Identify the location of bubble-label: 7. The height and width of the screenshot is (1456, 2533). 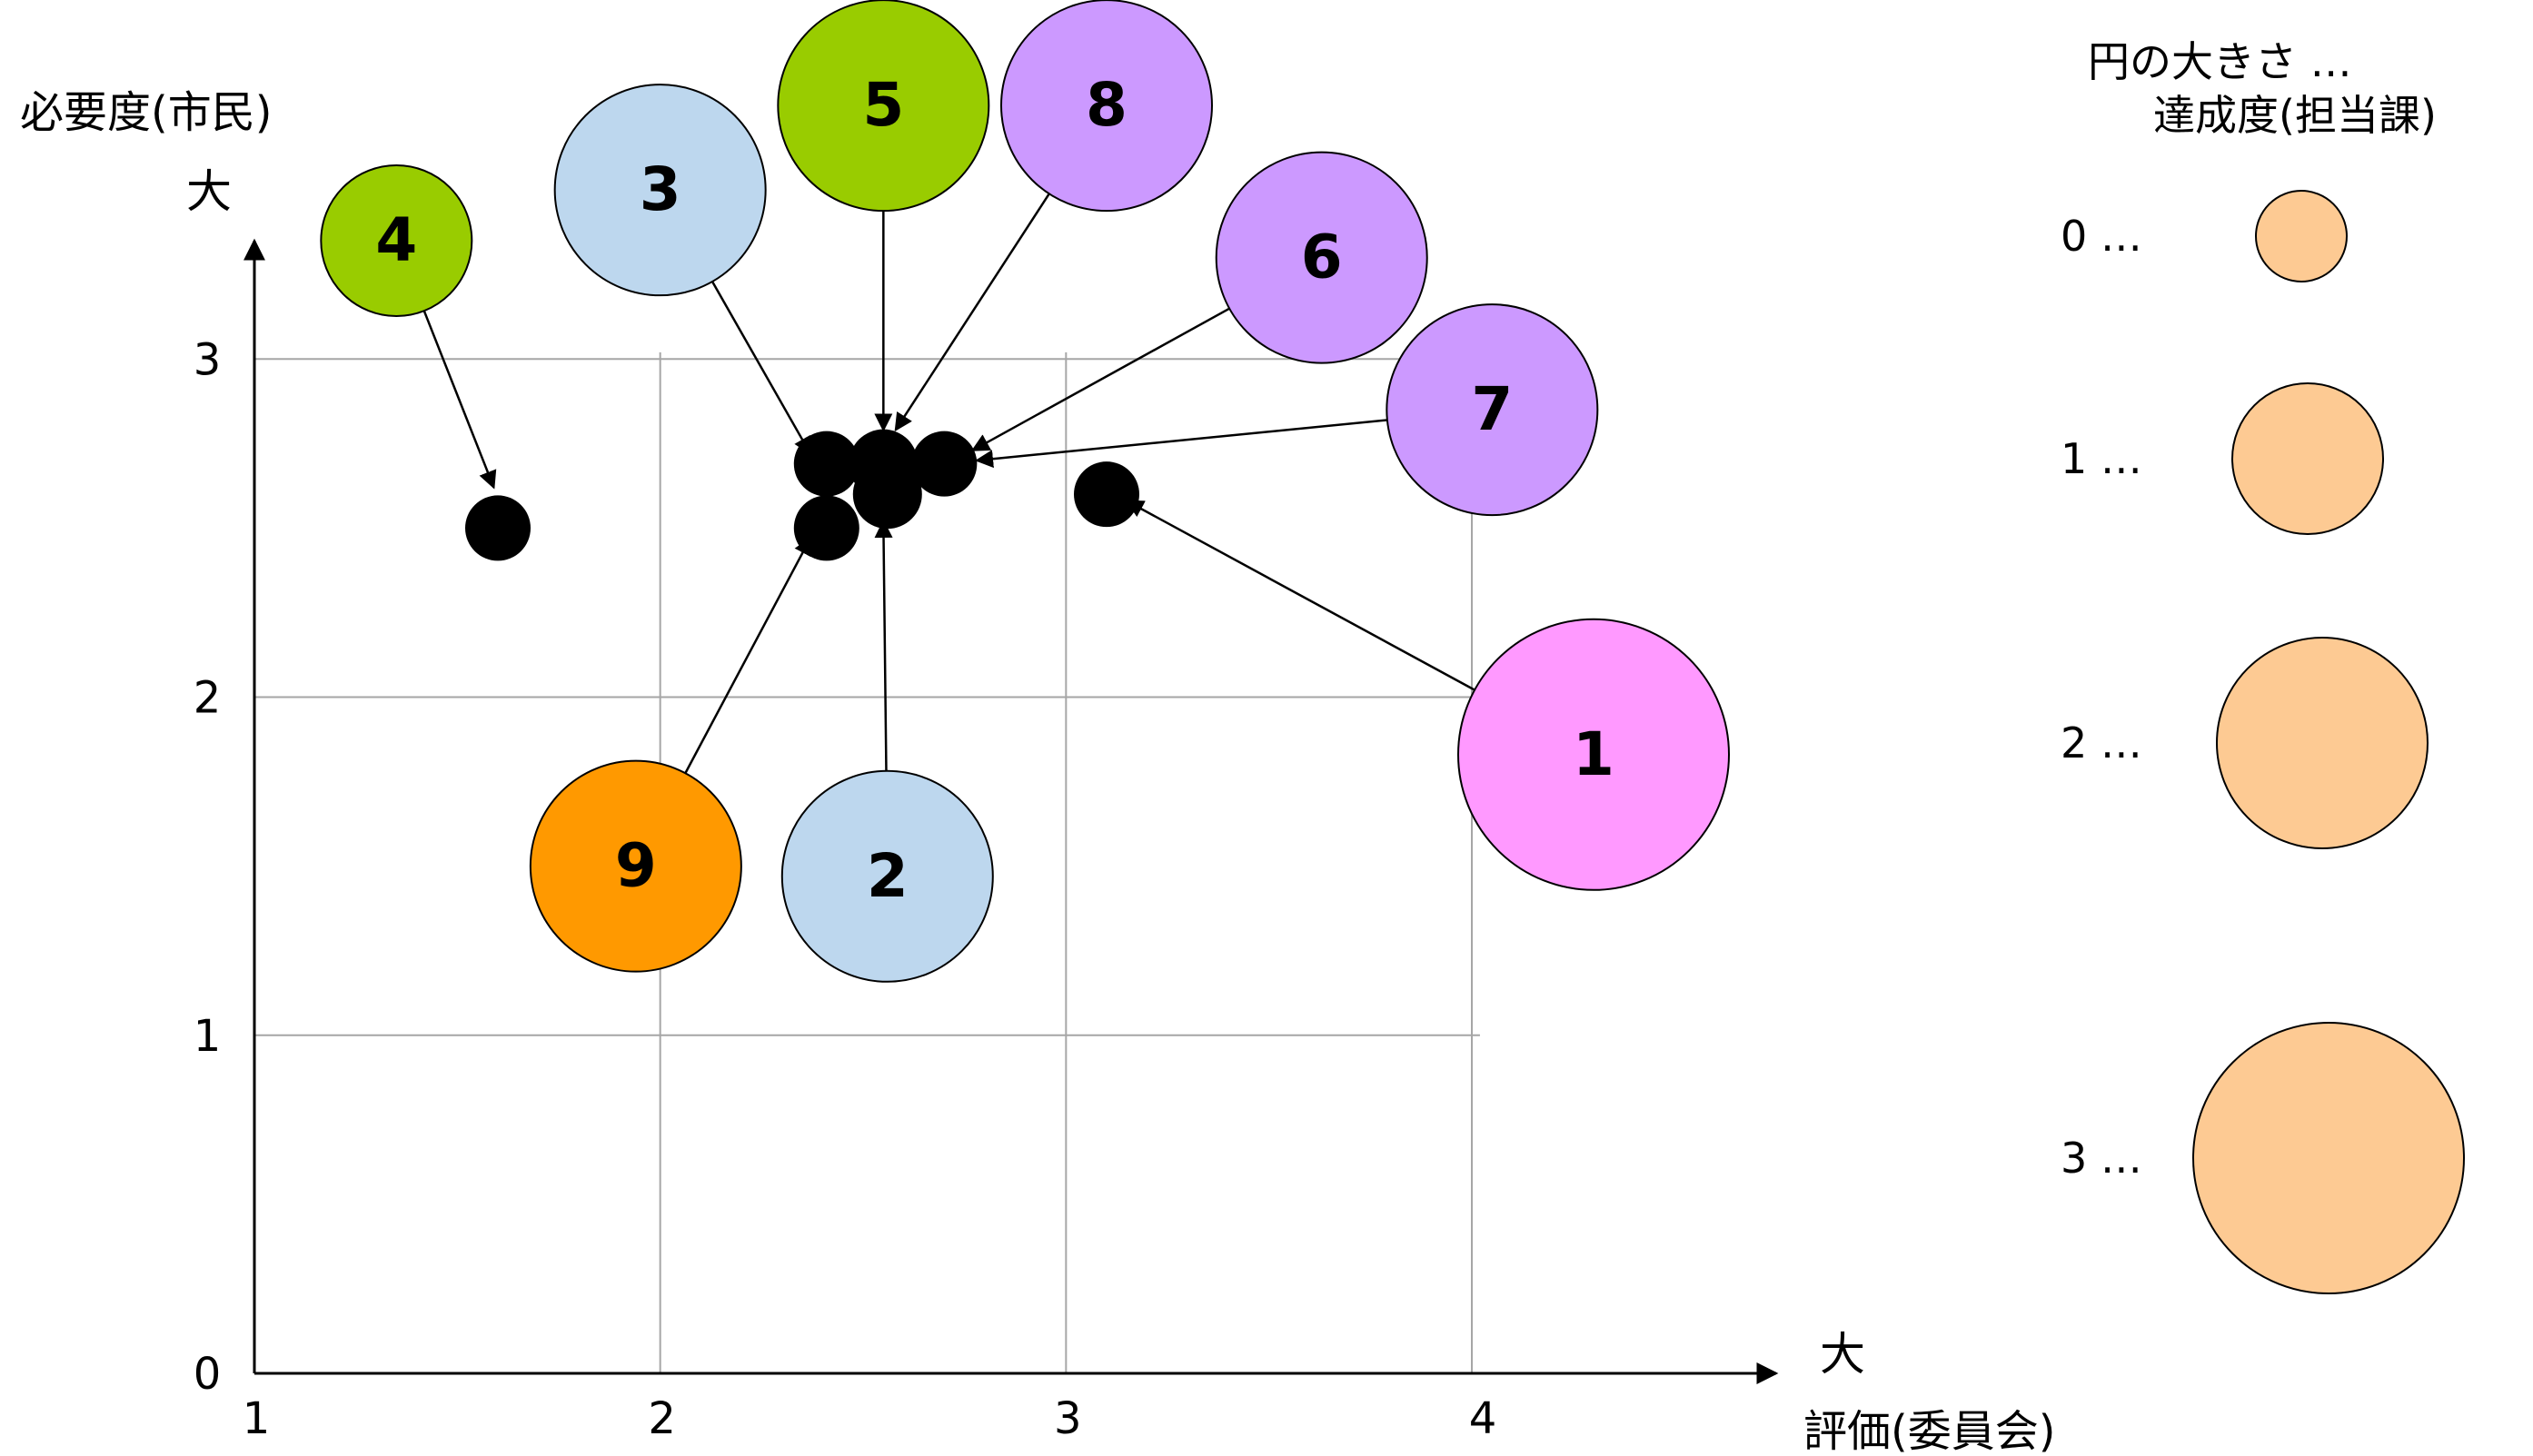
(1492, 409).